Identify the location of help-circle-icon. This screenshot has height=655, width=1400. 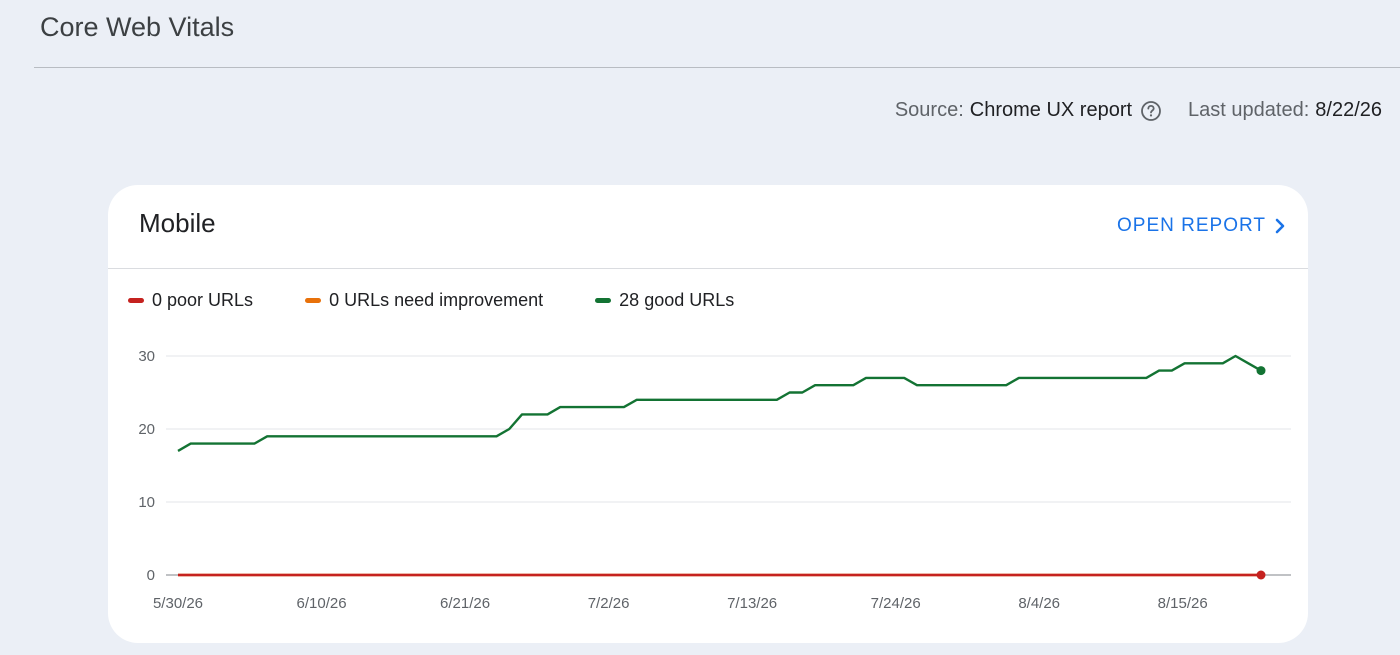
(1151, 111).